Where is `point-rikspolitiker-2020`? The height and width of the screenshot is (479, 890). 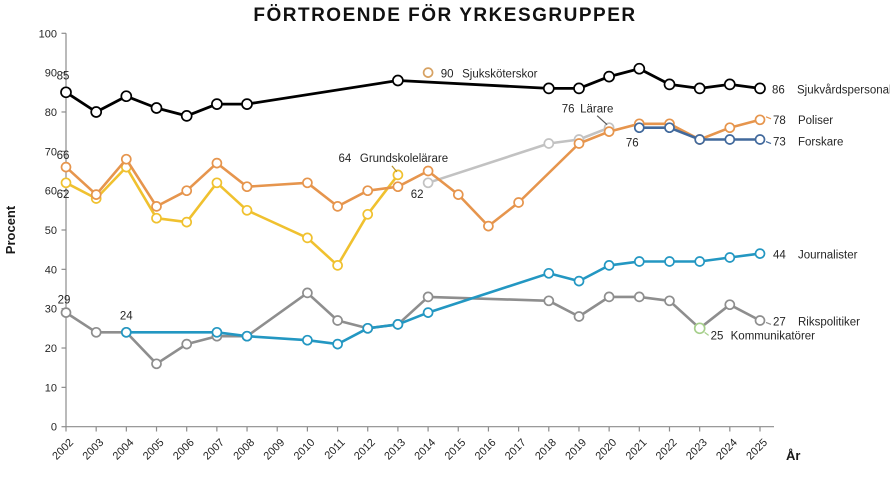
point-rikspolitiker-2020 is located at coordinates (609, 297).